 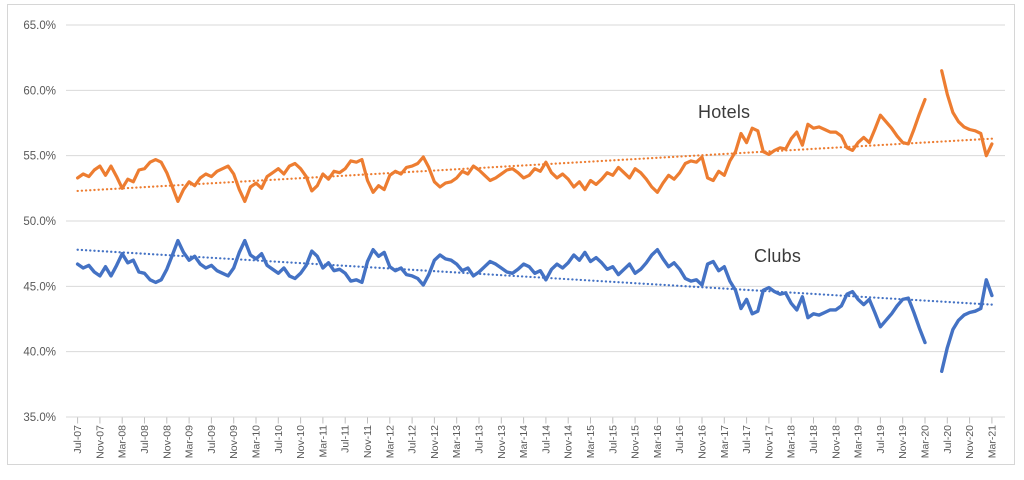 I want to click on x-tick-label: Nov-16, so click(x=703, y=442).